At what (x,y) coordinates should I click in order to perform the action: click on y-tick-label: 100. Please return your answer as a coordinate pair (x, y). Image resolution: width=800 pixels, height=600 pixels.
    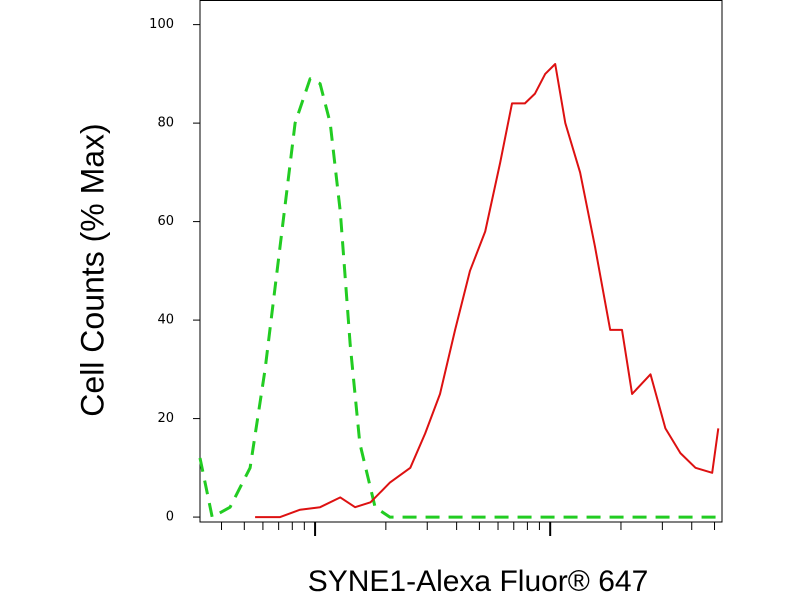
    Looking at the image, I should click on (161, 24).